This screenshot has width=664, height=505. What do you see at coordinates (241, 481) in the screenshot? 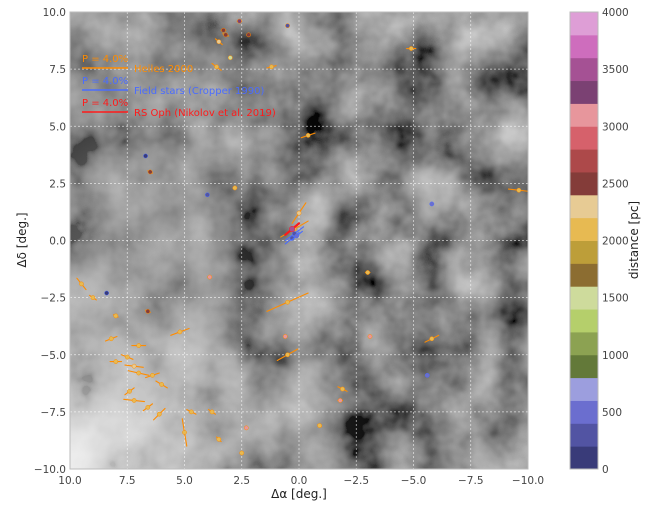
I see `x-tick-label: 2.5` at bounding box center [241, 481].